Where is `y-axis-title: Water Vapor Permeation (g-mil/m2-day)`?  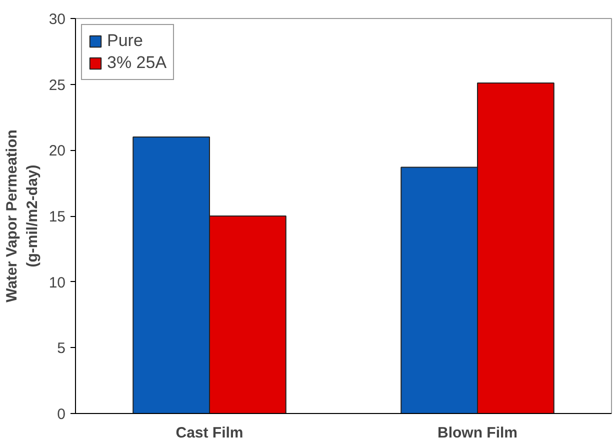 y-axis-title: Water Vapor Permeation (g-mil/m2-day) is located at coordinates (22, 216).